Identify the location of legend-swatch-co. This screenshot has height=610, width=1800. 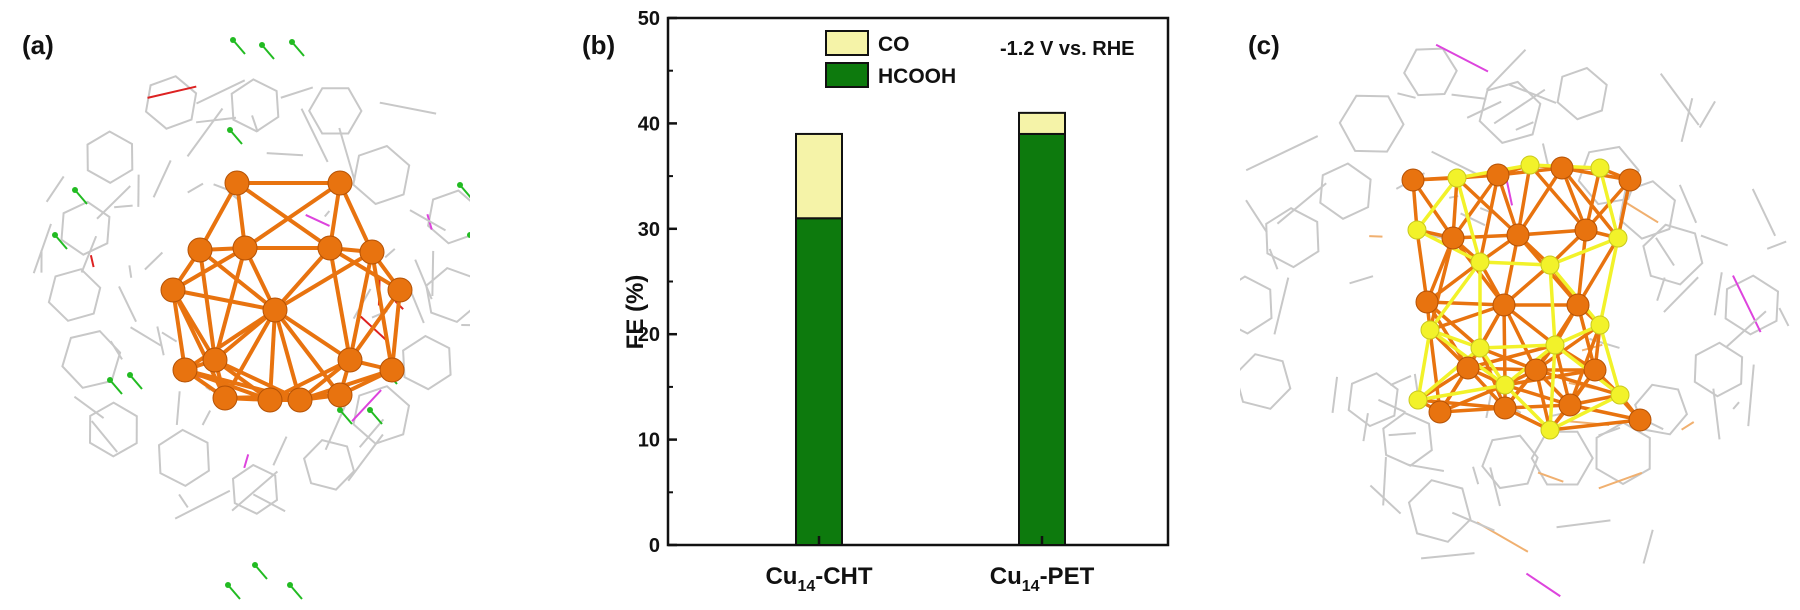
(847, 43).